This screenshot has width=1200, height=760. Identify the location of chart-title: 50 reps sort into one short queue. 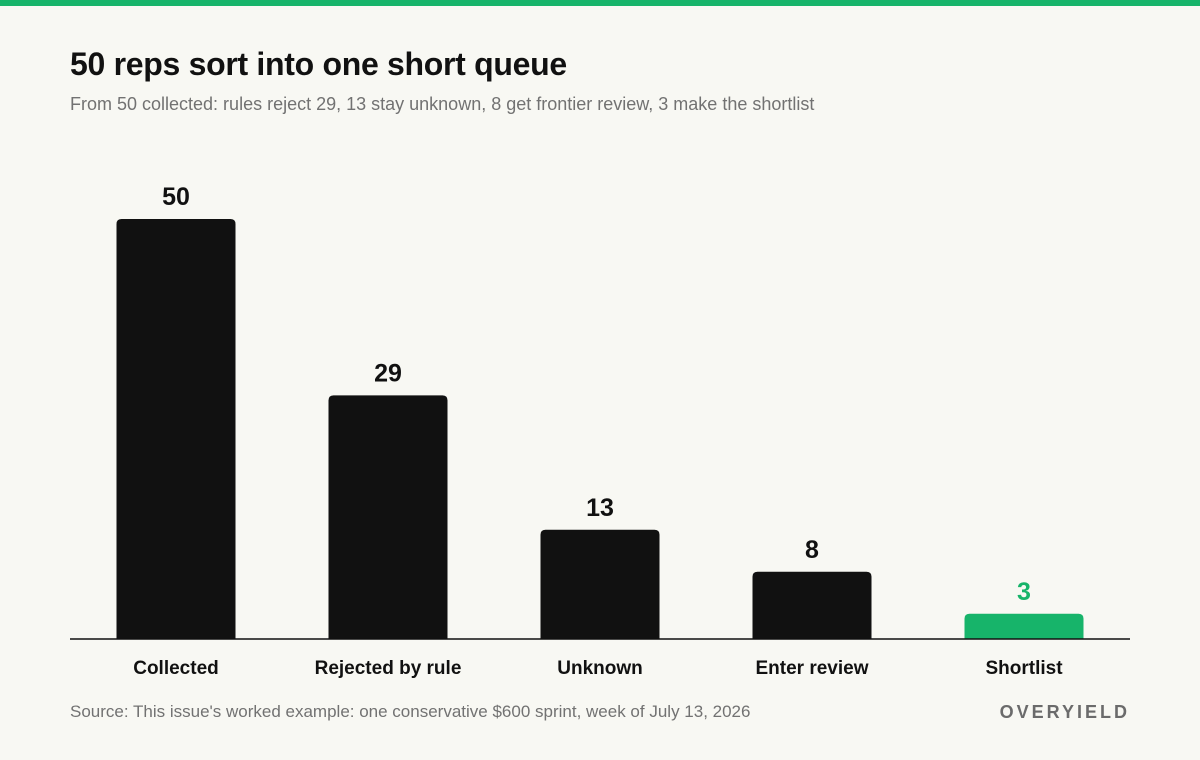
(318, 64).